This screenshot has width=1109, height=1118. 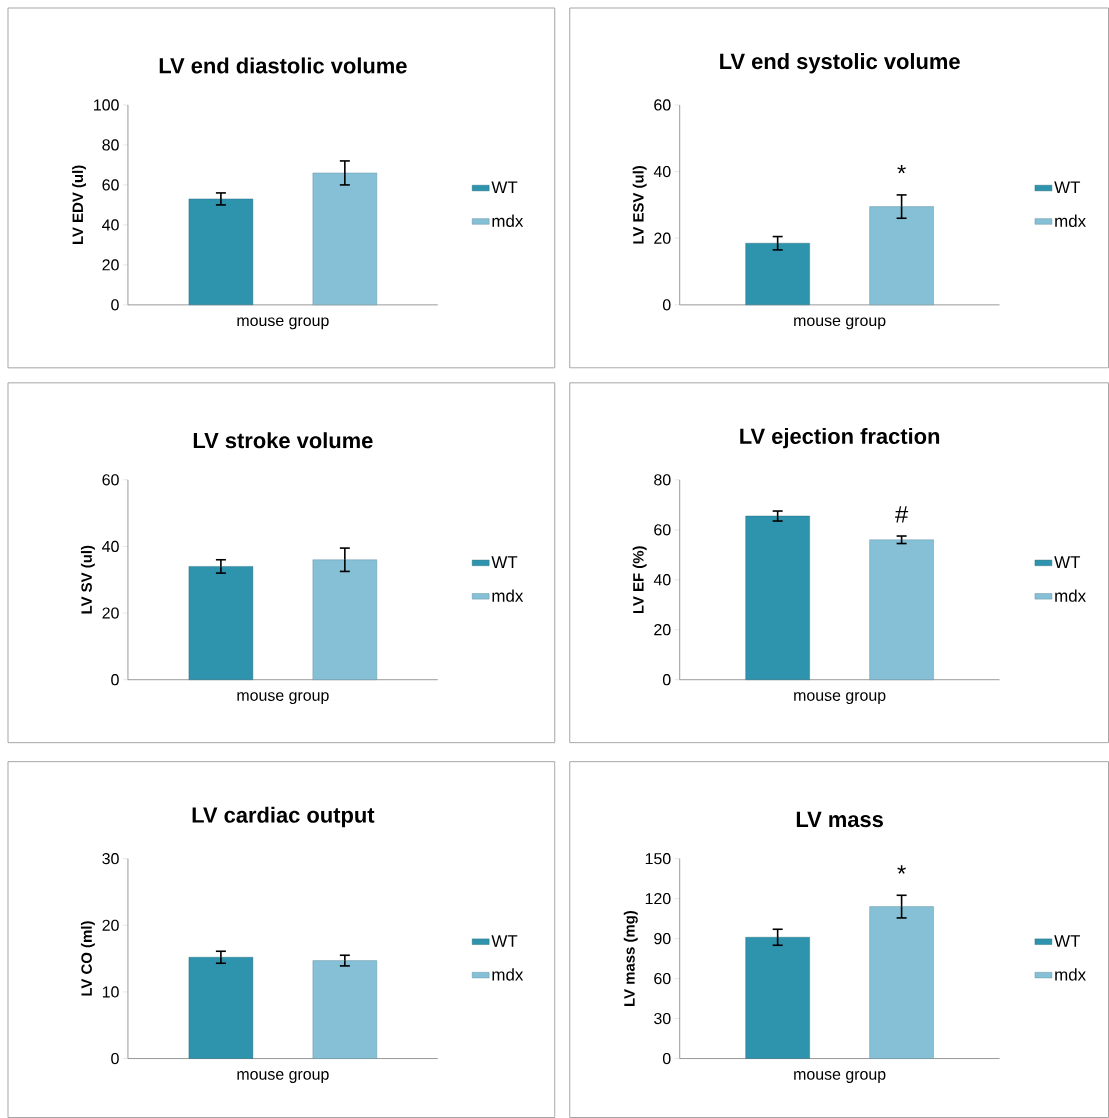 What do you see at coordinates (840, 63) in the screenshot?
I see `chart-title: LV end systolic volume` at bounding box center [840, 63].